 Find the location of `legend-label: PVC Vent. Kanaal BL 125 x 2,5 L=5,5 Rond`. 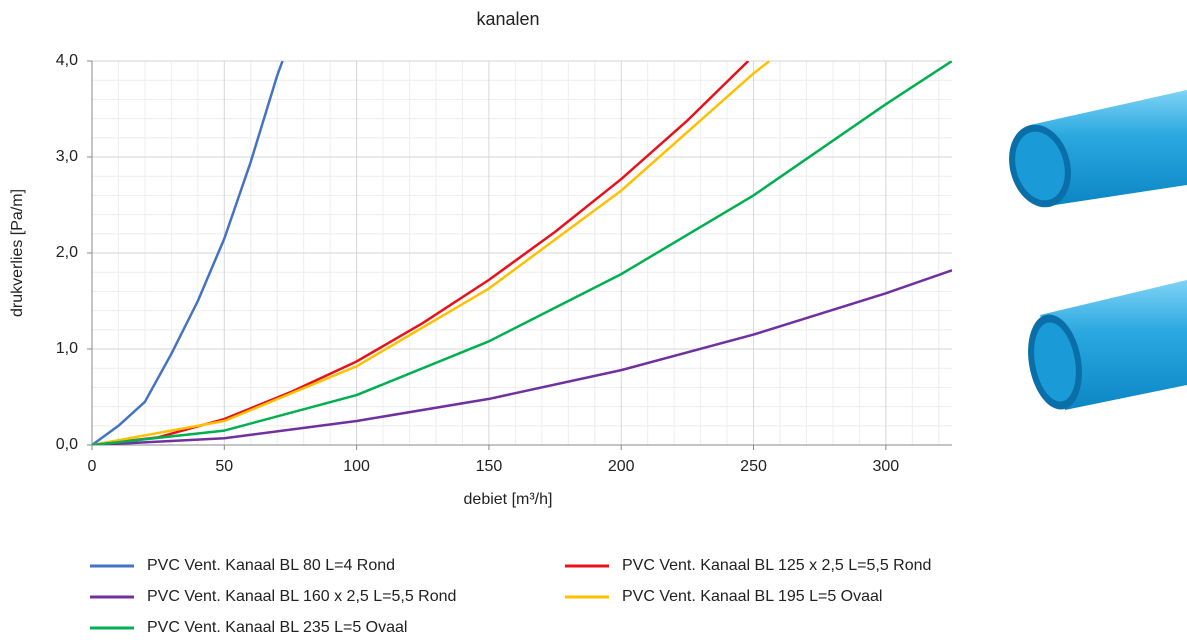

legend-label: PVC Vent. Kanaal BL 125 x 2,5 L=5,5 Rond is located at coordinates (776, 565).